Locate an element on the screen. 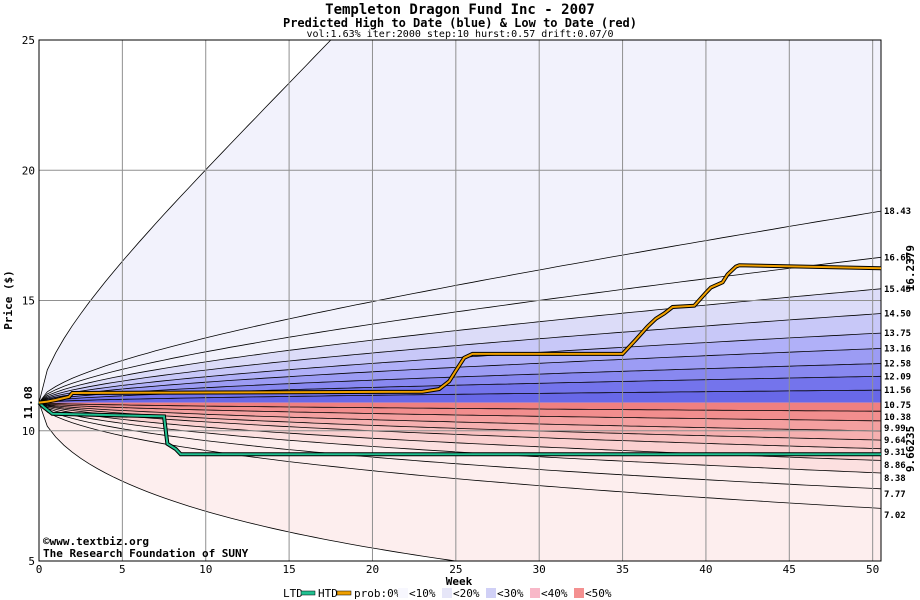  percentile-end-label: 14.50 is located at coordinates (897, 315).